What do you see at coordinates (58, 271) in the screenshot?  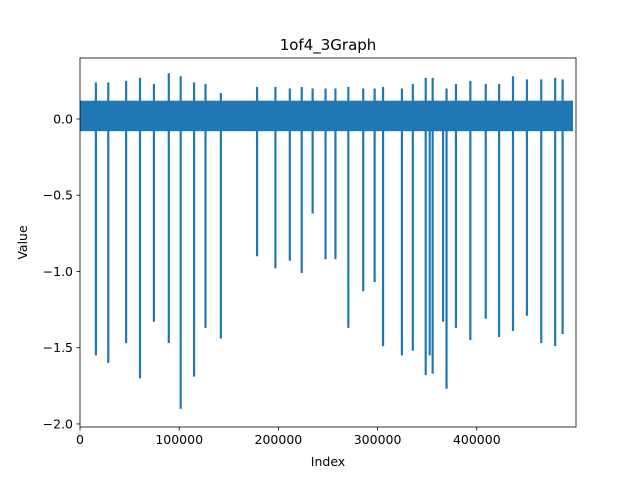 I see `y-tick-label: −1.0` at bounding box center [58, 271].